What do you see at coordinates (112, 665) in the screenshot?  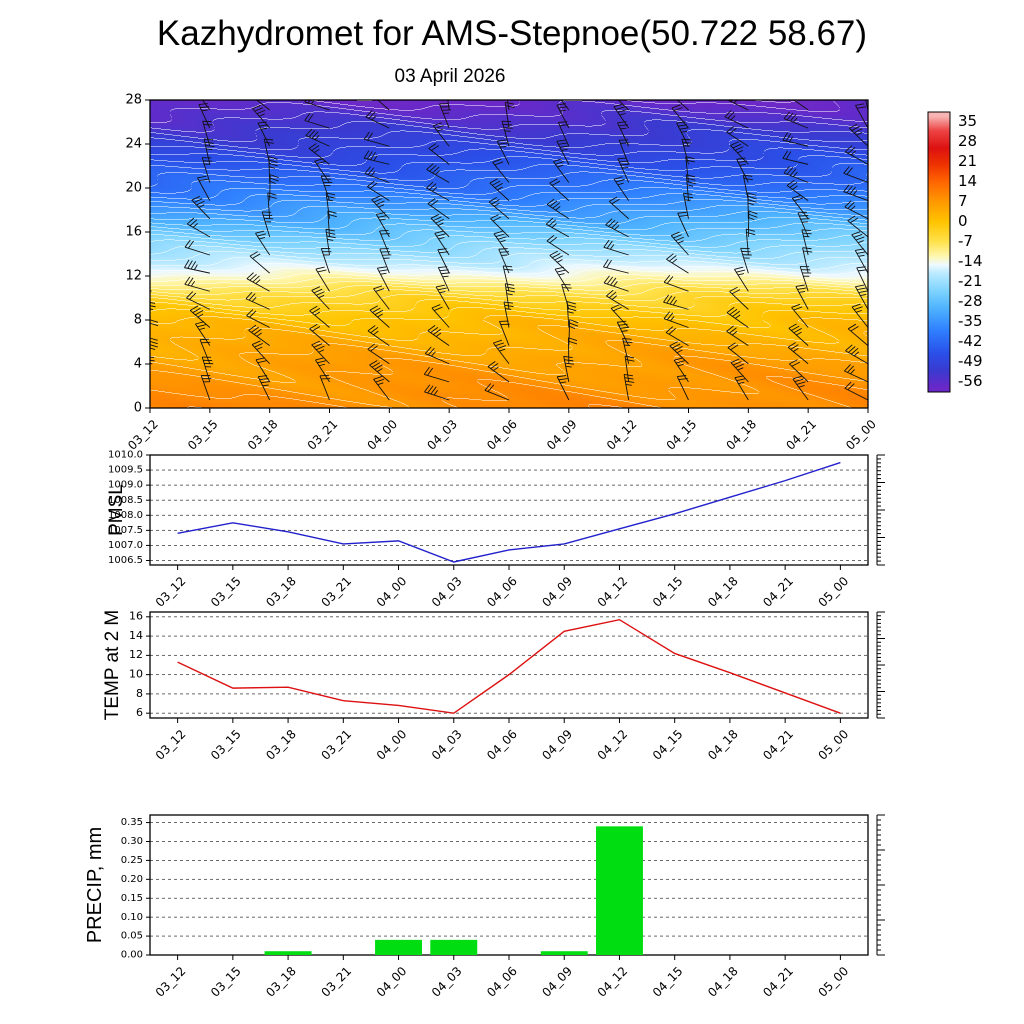 I see `temp-axis-label: TEMP at 2 M` at bounding box center [112, 665].